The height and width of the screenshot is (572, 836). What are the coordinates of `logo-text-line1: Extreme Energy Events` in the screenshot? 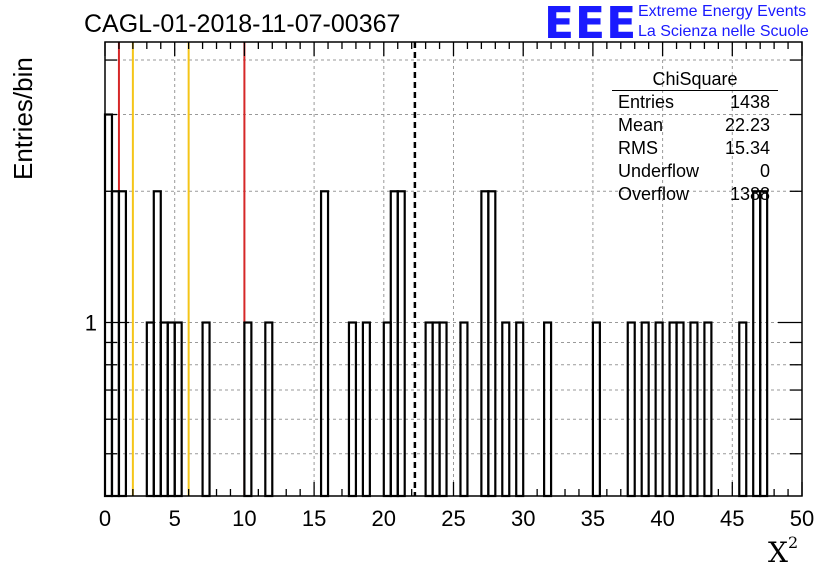 It's located at (722, 11).